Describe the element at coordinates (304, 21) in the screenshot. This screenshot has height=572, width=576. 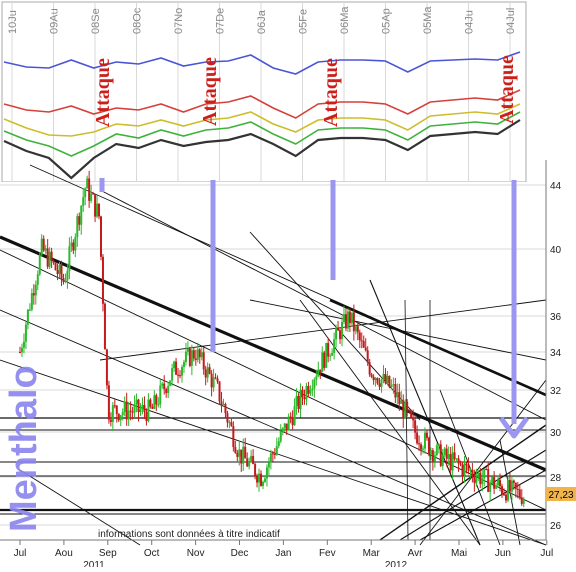
I see `indicator-date-label: 05Fe` at that location.